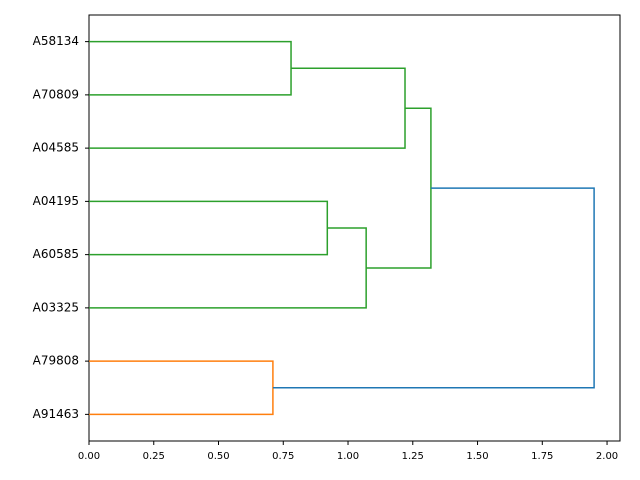 Image resolution: width=640 pixels, height=480 pixels. Describe the element at coordinates (348, 456) in the screenshot. I see `x-tick-label: 1.00` at that location.